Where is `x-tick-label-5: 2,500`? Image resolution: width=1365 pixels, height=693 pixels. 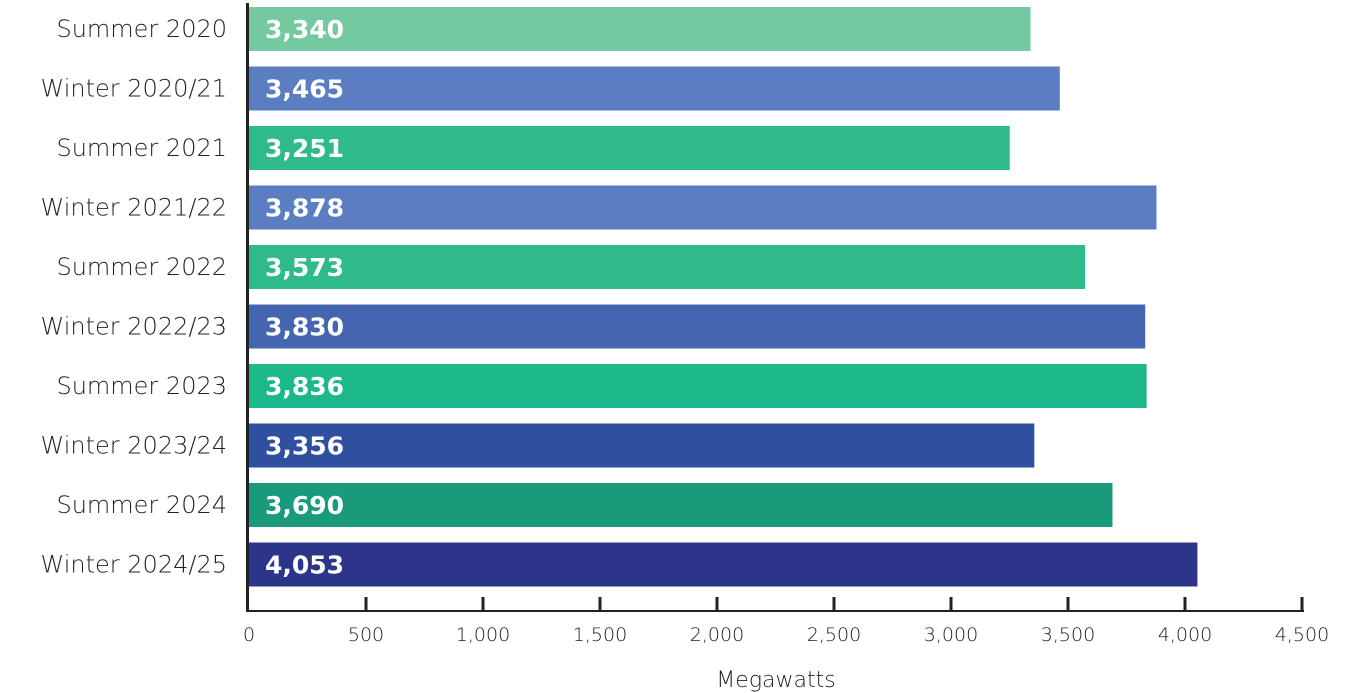 x-tick-label-5: 2,500 is located at coordinates (834, 635).